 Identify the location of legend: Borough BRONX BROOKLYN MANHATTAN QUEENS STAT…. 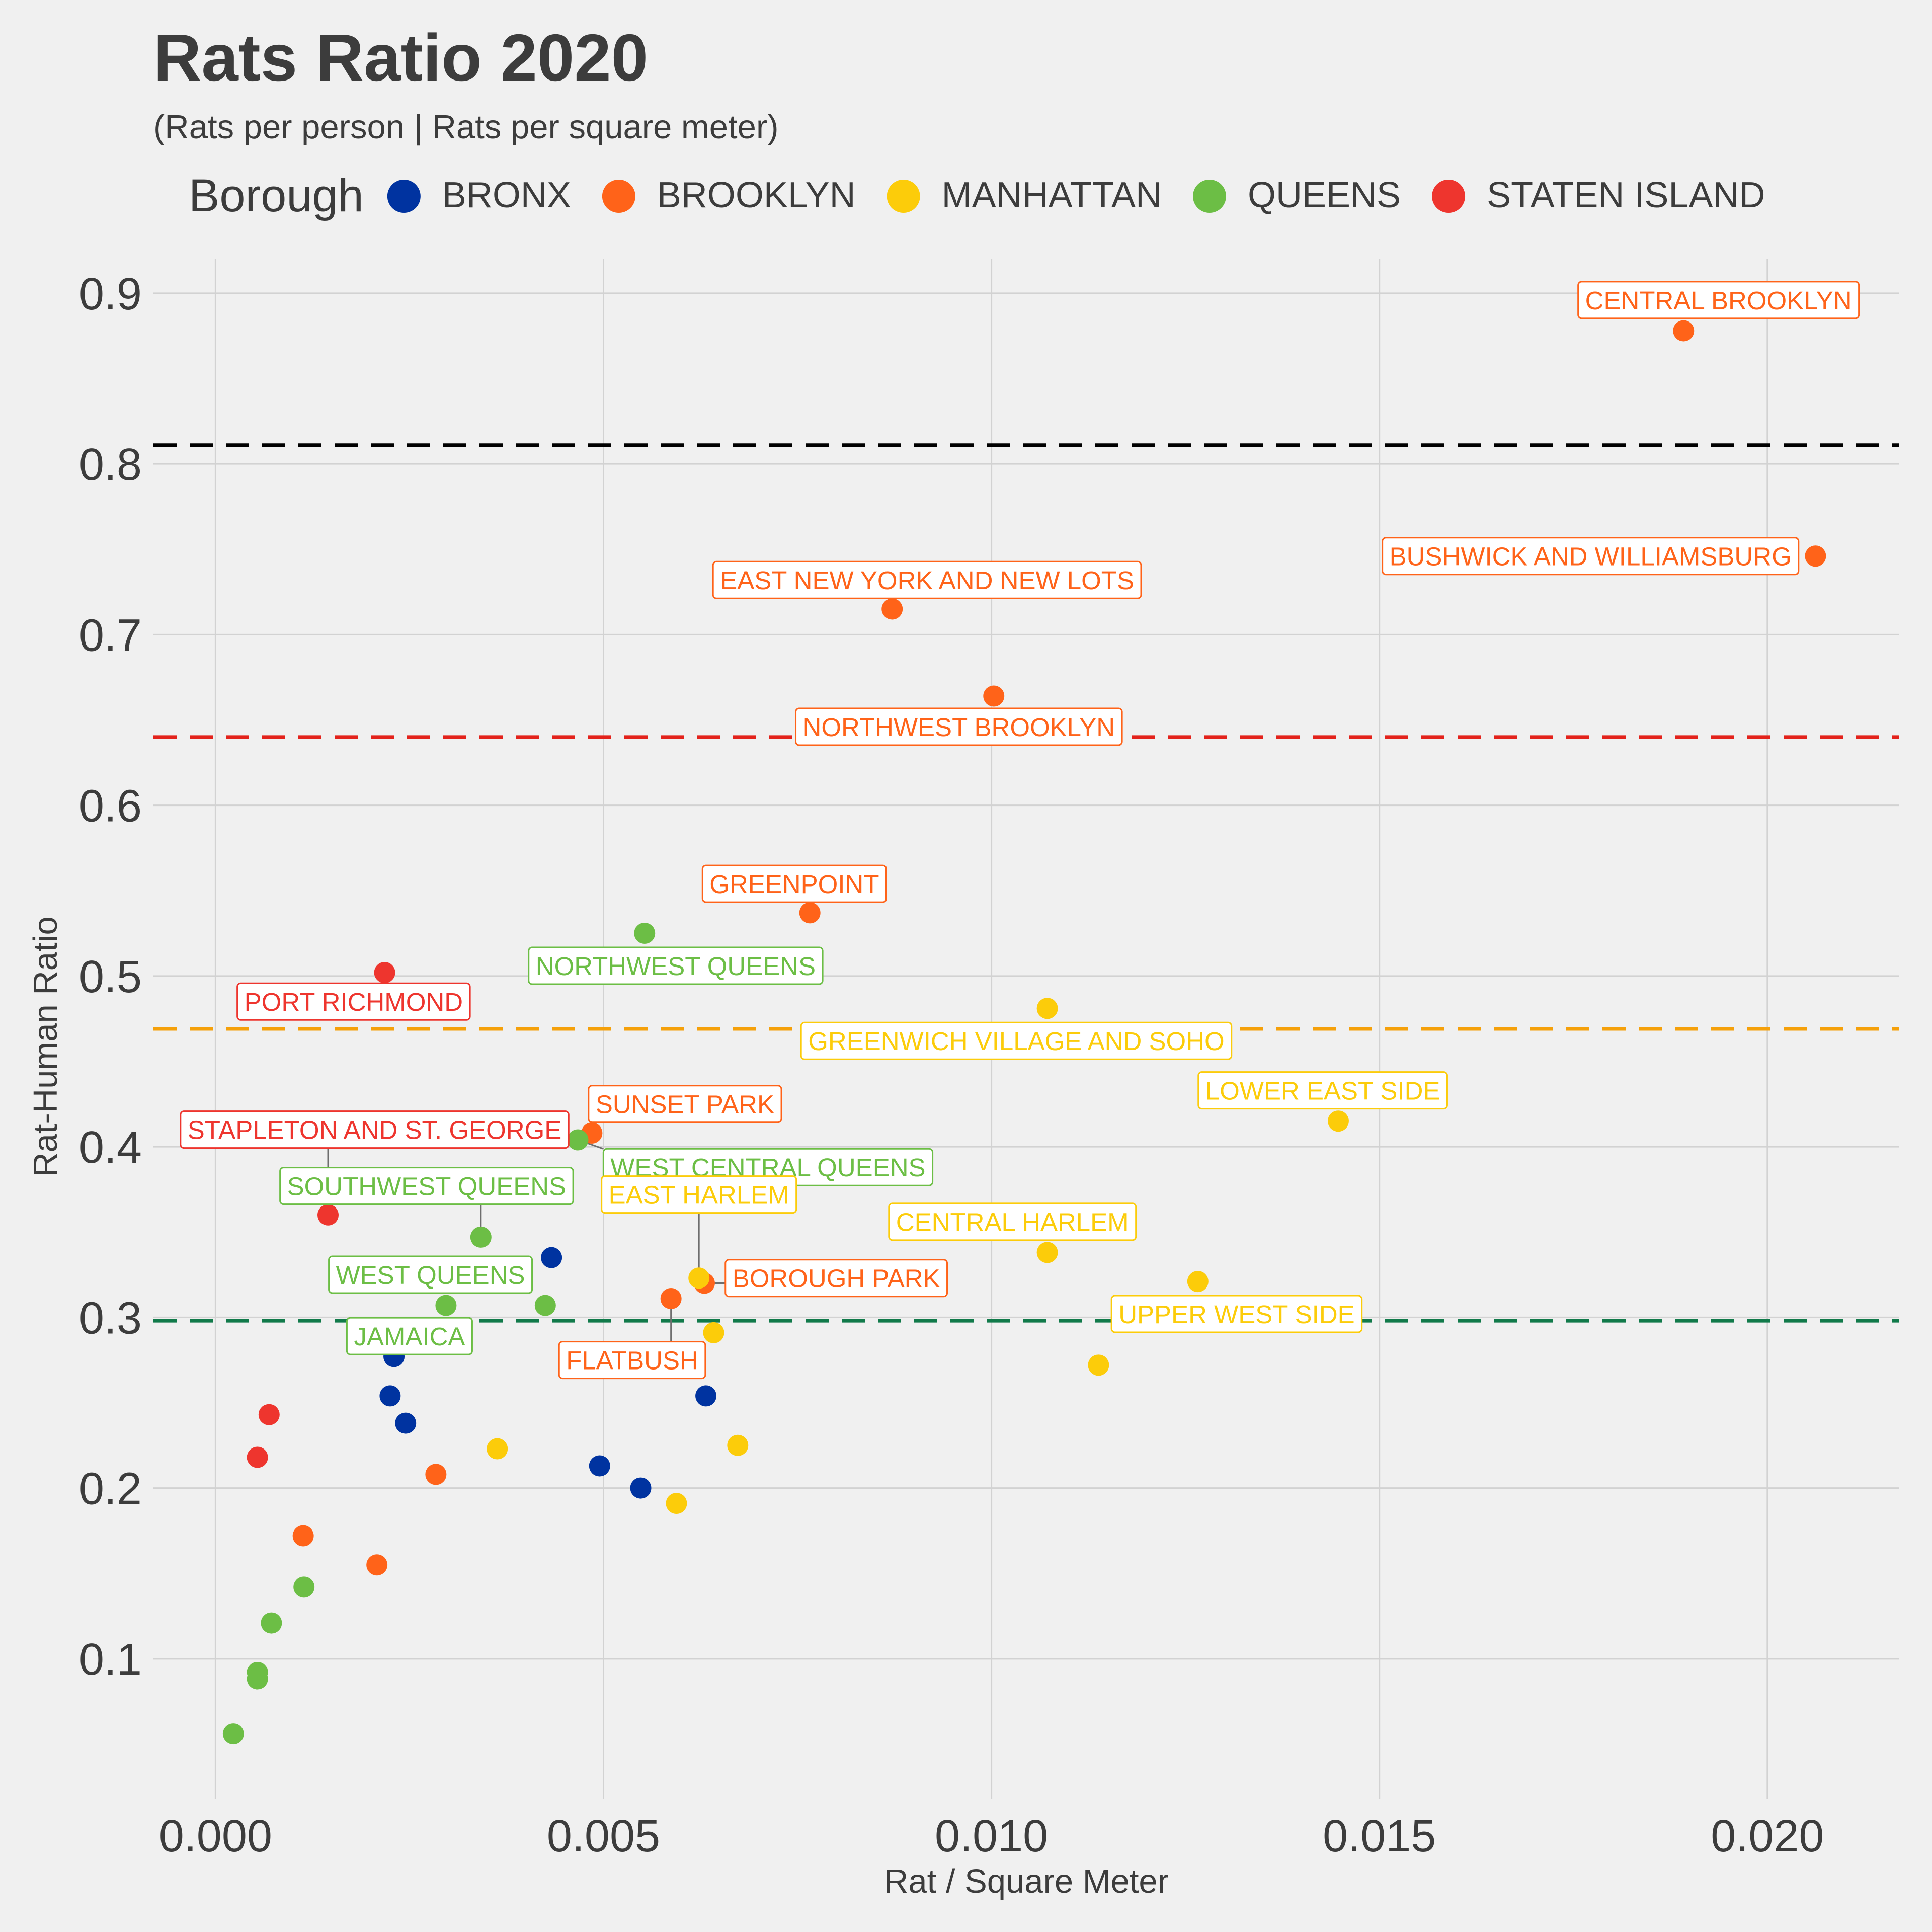
(977, 195).